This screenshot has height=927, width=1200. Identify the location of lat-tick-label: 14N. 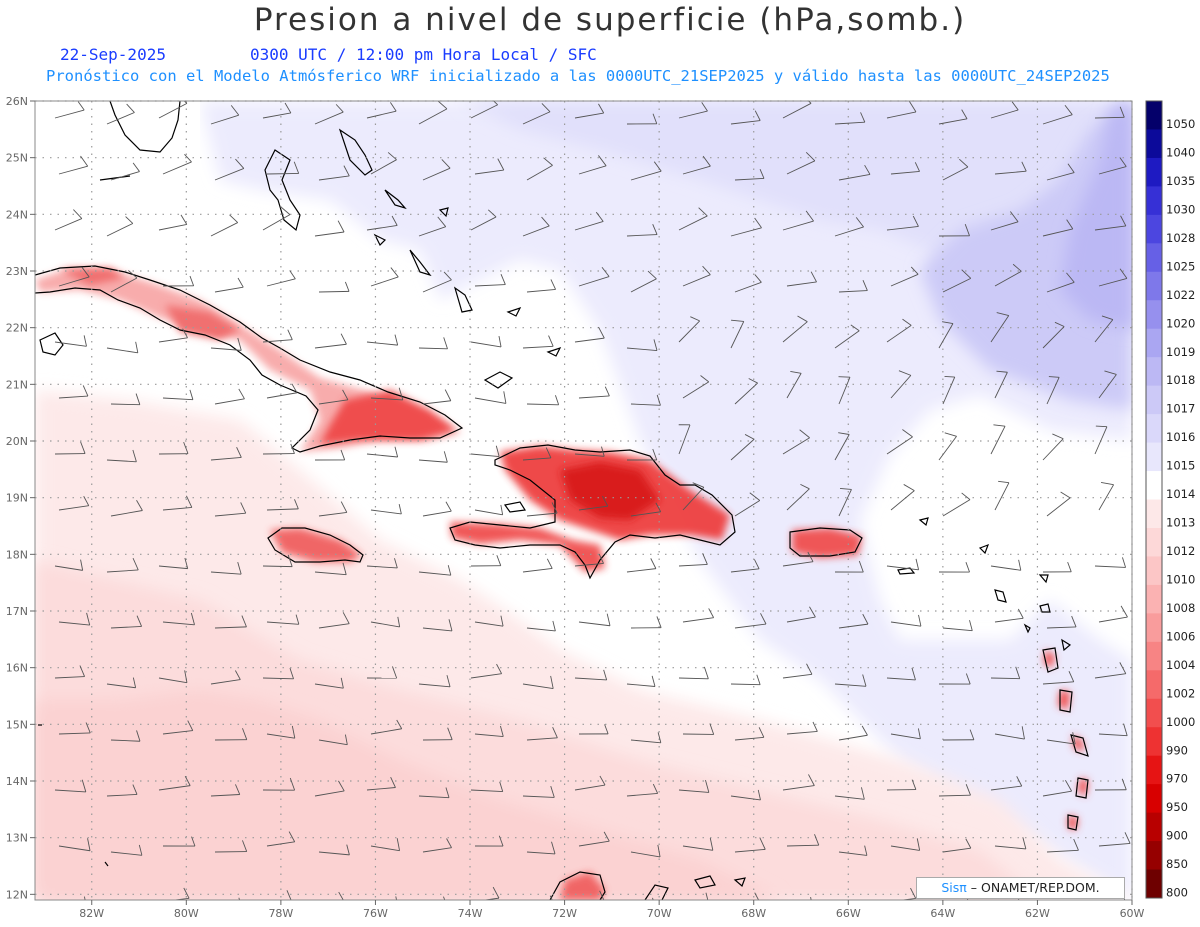
(17, 781).